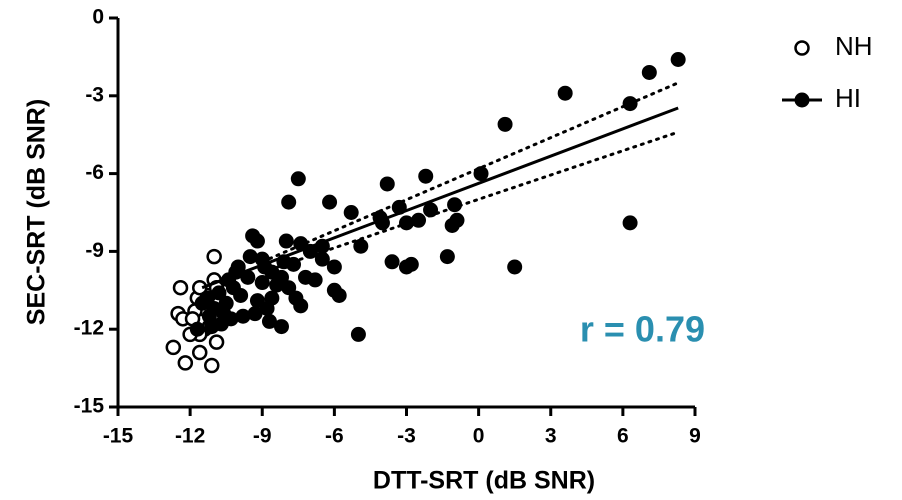 The image size is (902, 500). I want to click on y-tick-label: -3, so click(94, 94).